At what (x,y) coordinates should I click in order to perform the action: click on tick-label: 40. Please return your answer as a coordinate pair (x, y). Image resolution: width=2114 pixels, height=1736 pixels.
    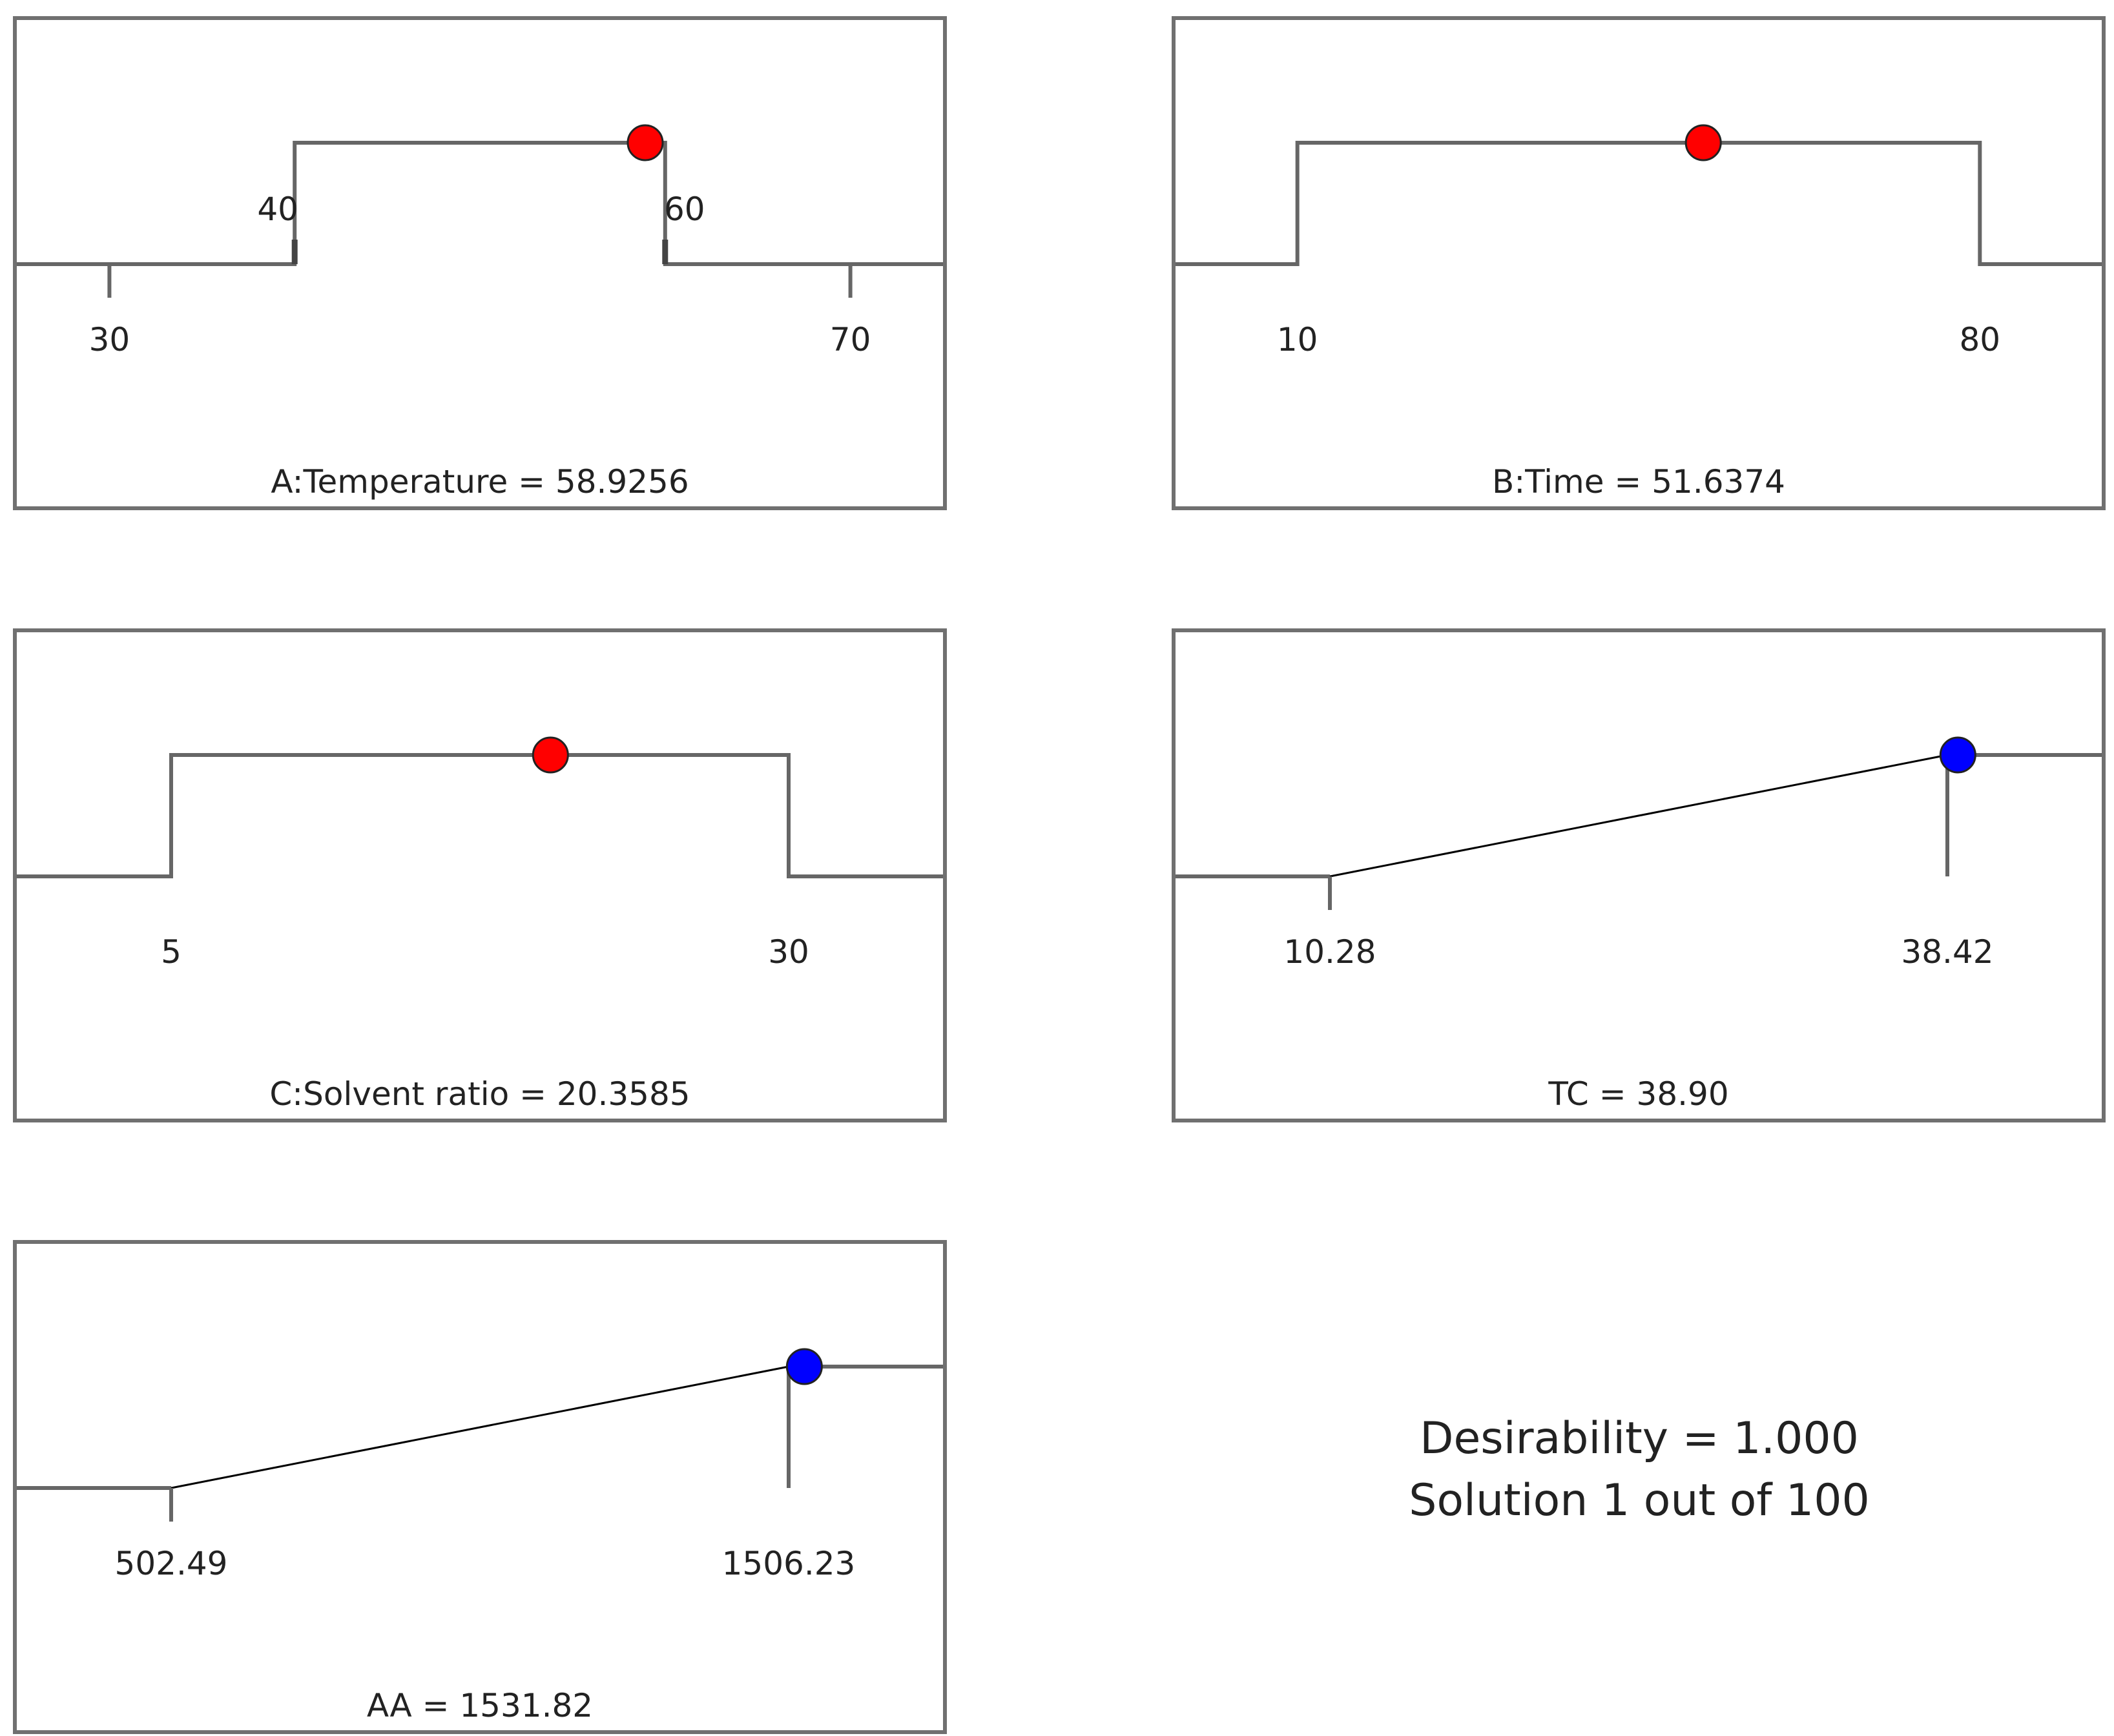
    Looking at the image, I should click on (277, 209).